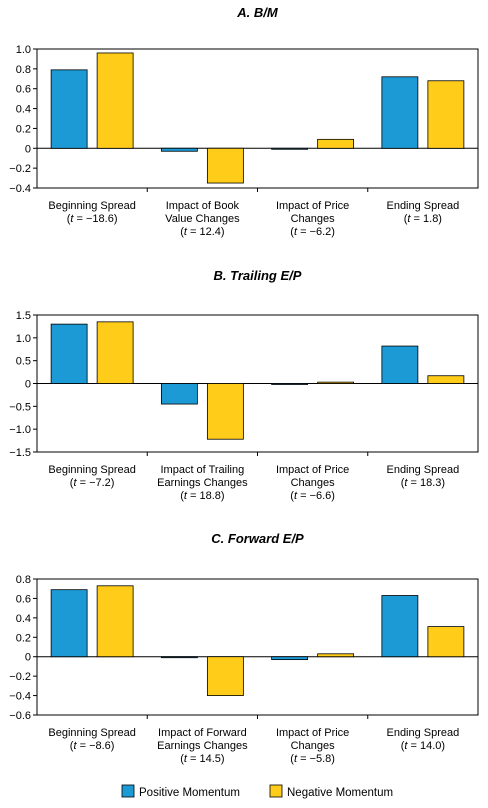  What do you see at coordinates (202, 219) in the screenshot?
I see `category-label: Value Changes` at bounding box center [202, 219].